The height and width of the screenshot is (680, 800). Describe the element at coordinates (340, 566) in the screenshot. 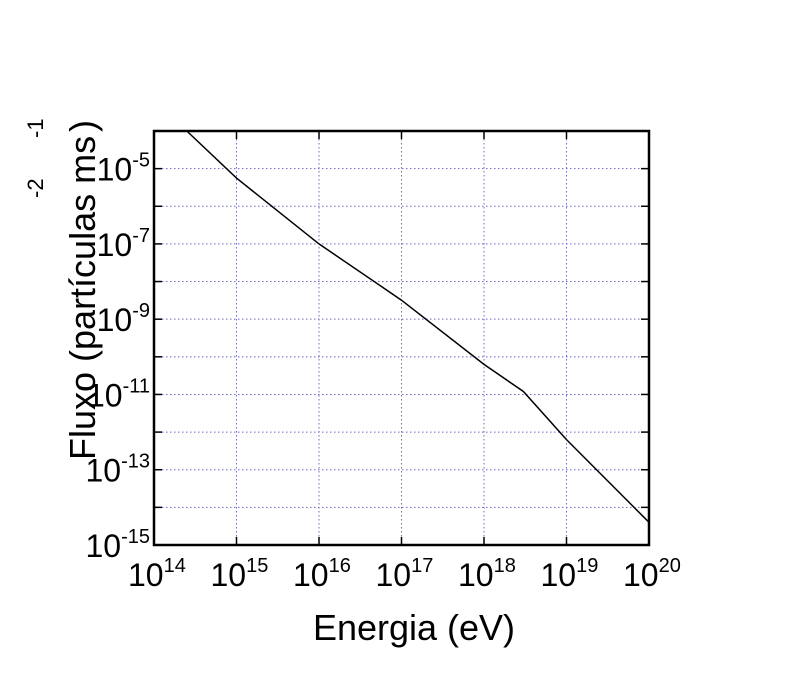

I see `x-tick-exponent: 16` at that location.